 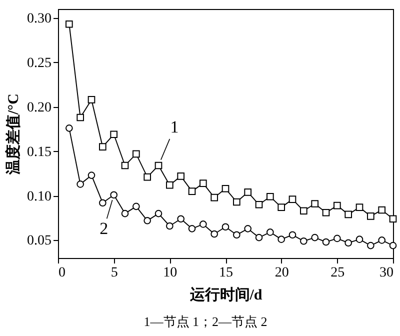 What do you see at coordinates (114, 273) in the screenshot?
I see `x-tick-label: 5` at bounding box center [114, 273].